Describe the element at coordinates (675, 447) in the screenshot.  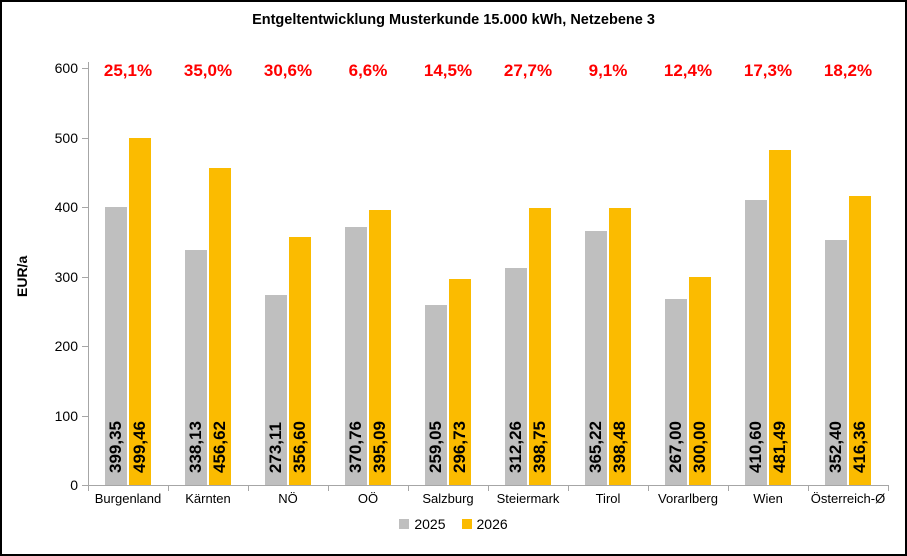
I see `bar-value-label: 267,00` at that location.